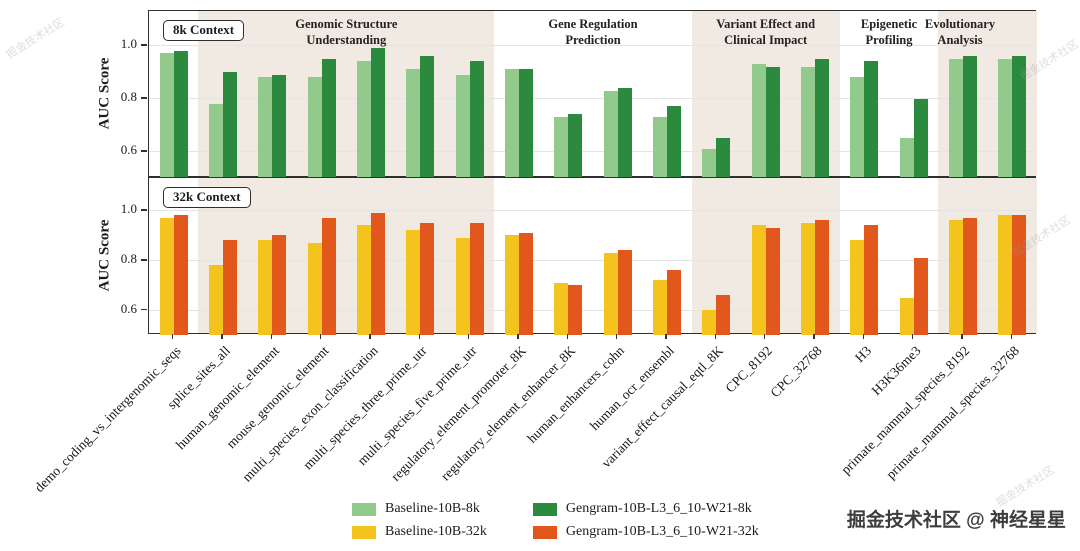 The width and height of the screenshot is (1080, 551). What do you see at coordinates (204, 30) in the screenshot?
I see `context-label-box: 8k Context` at bounding box center [204, 30].